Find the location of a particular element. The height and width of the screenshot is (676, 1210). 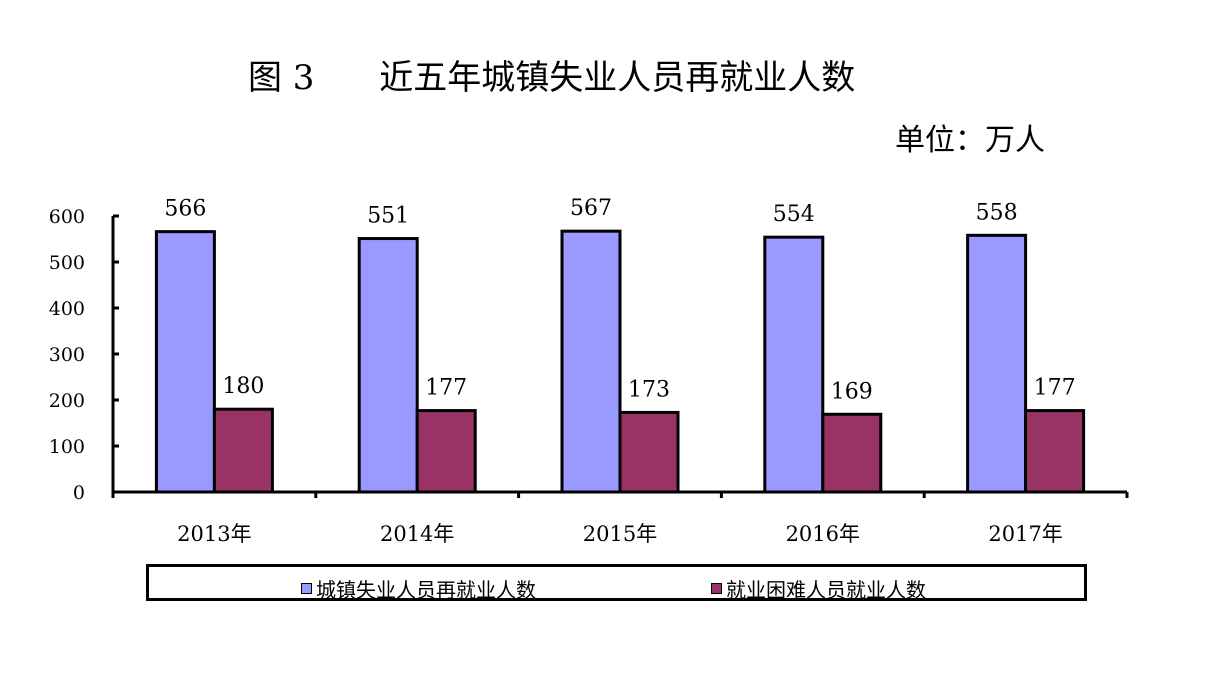

y-tick-label: 500 is located at coordinates (67, 263).